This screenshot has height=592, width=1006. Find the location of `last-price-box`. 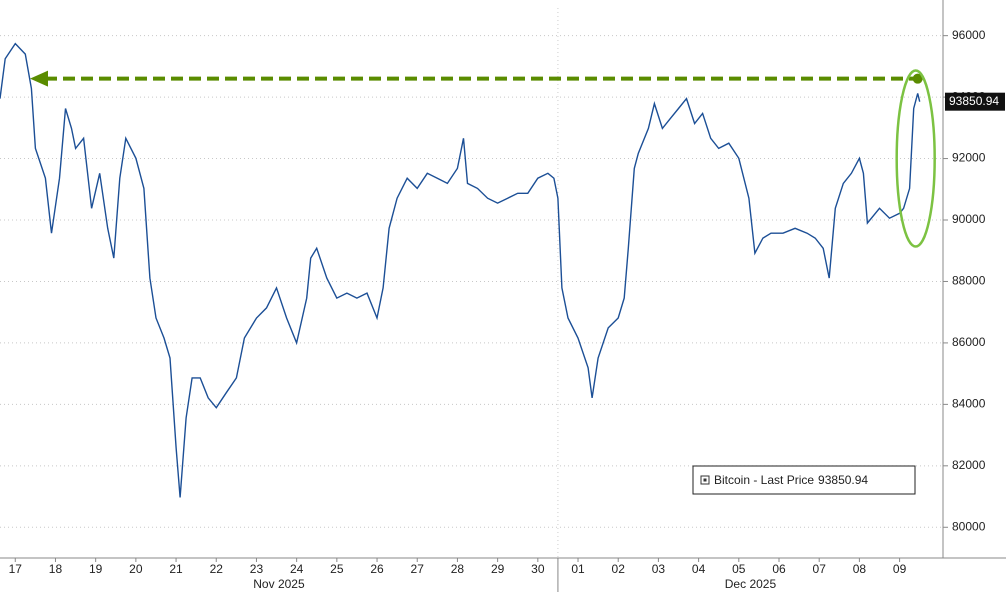

last-price-box is located at coordinates (975, 101).